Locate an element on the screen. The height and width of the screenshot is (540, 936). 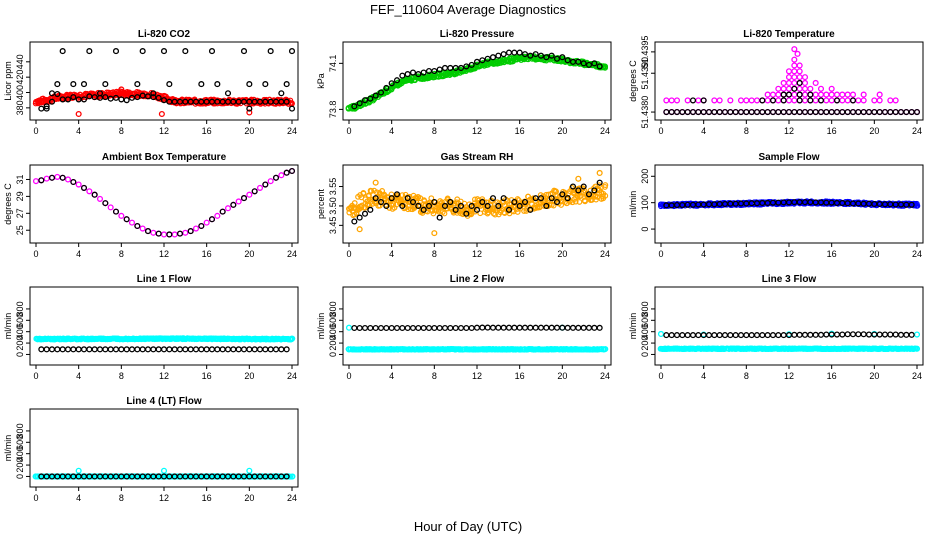
plot-area is located at coordinates (792, 81).